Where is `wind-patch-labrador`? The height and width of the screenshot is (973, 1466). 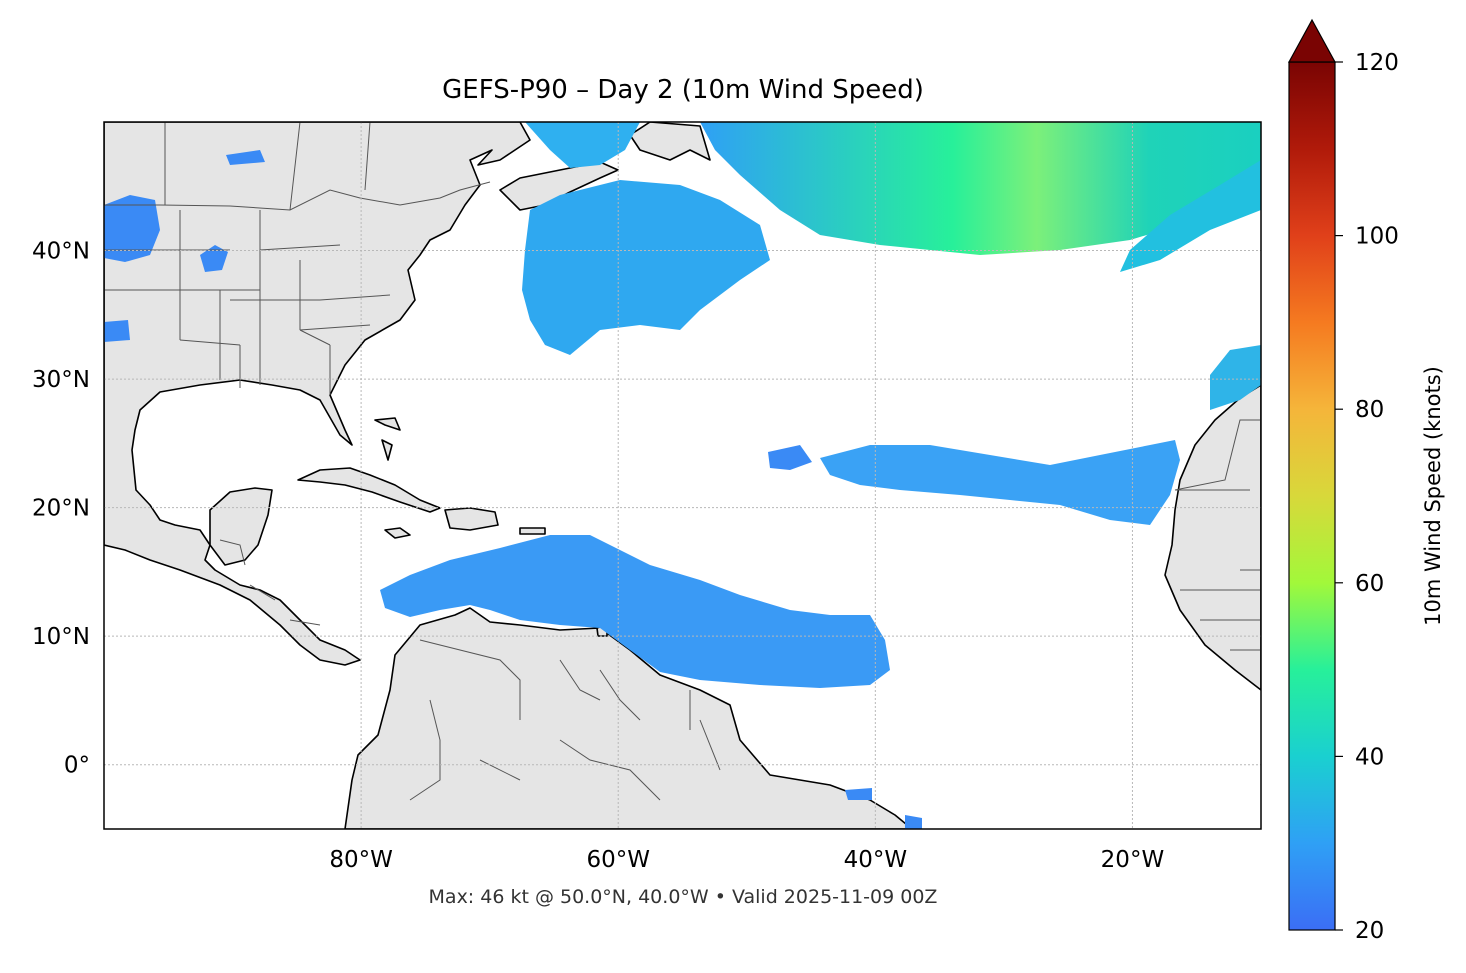
wind-patch-labrador is located at coordinates (582, 145).